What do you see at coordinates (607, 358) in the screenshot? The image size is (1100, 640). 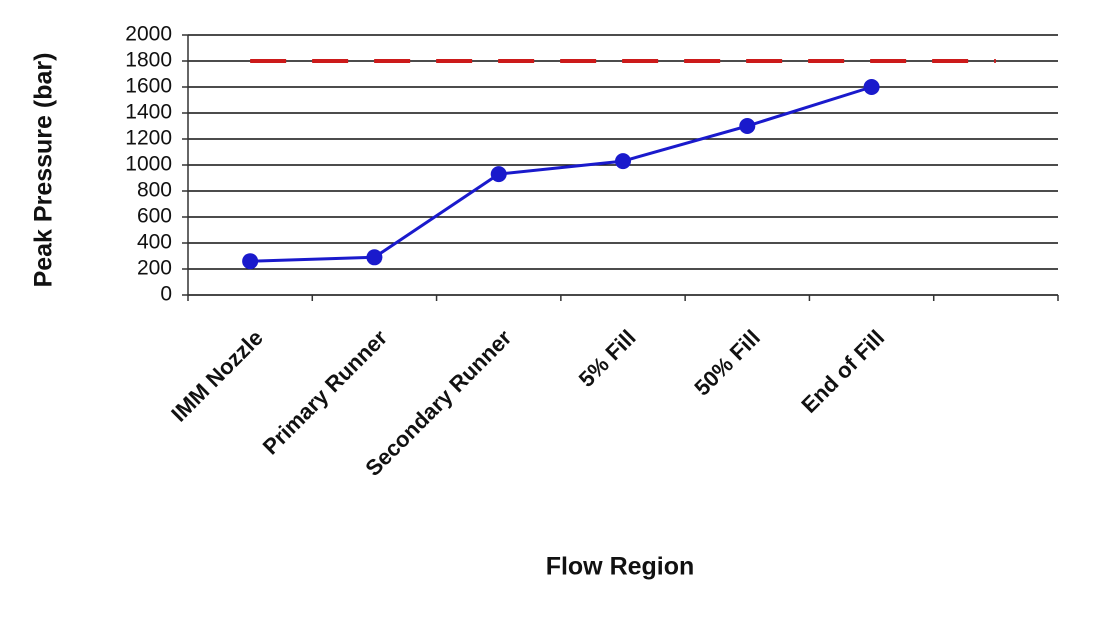 I see `x-tick-label: 5% Fill` at bounding box center [607, 358].